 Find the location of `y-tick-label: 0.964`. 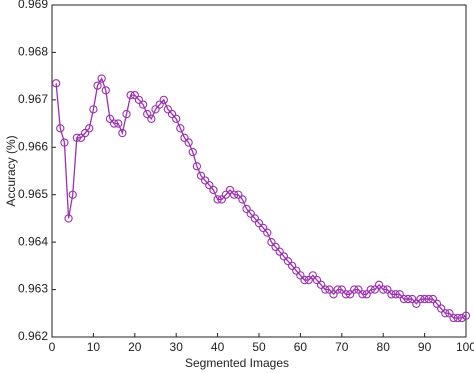

y-tick-label: 0.964 is located at coordinates (33, 241).